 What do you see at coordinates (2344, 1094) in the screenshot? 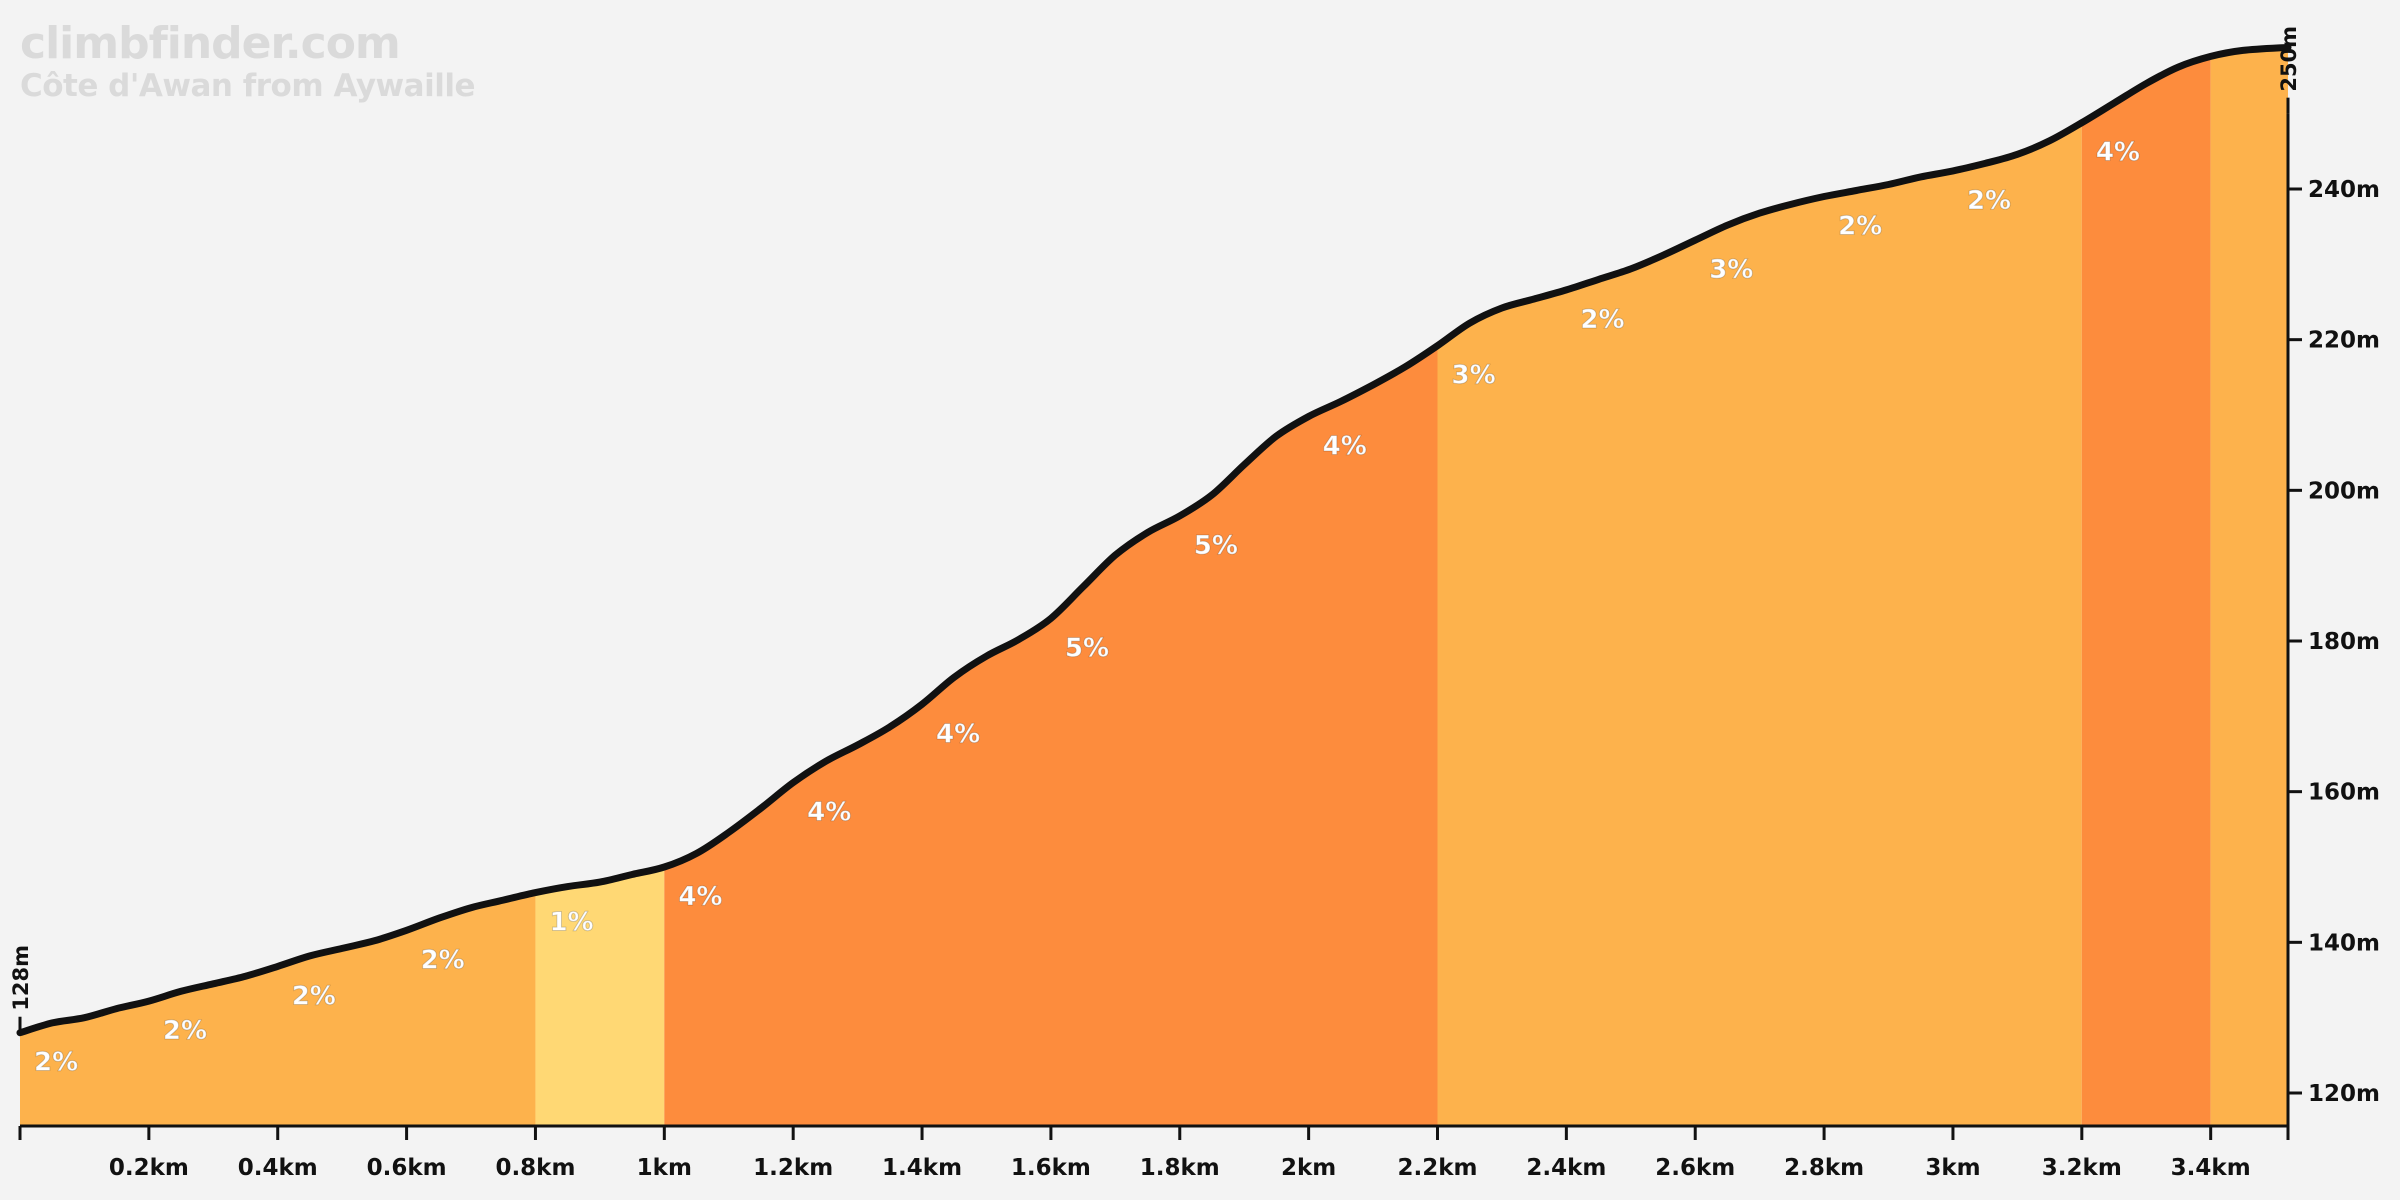
I see `y-tick-label: 120m` at bounding box center [2344, 1094].